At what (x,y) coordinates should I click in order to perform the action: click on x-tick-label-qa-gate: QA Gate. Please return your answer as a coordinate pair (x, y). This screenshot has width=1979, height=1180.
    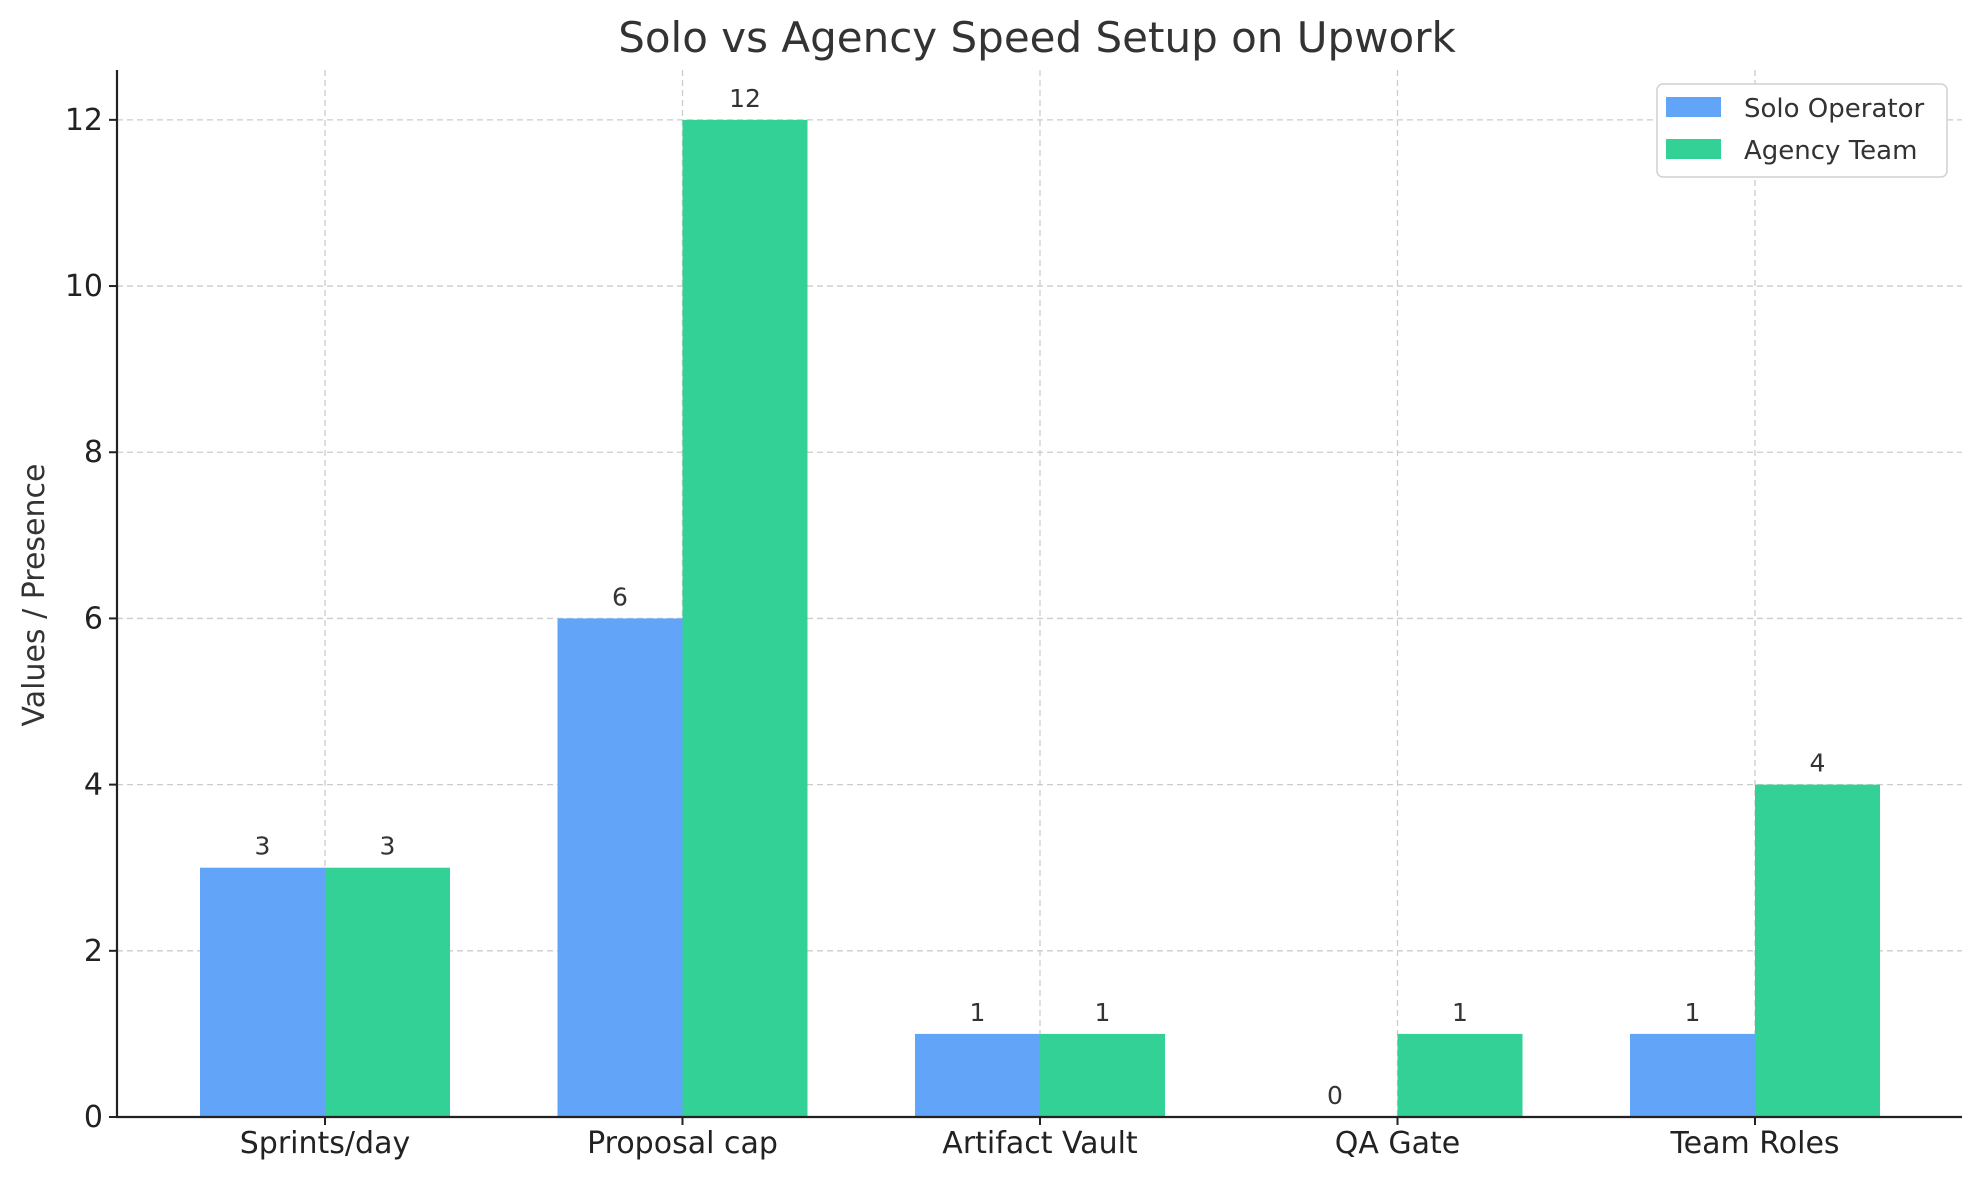
    Looking at the image, I should click on (1398, 1143).